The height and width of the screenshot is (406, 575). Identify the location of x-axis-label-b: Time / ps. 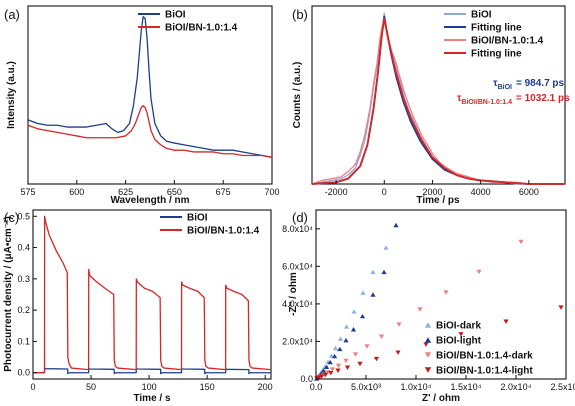
(438, 200).